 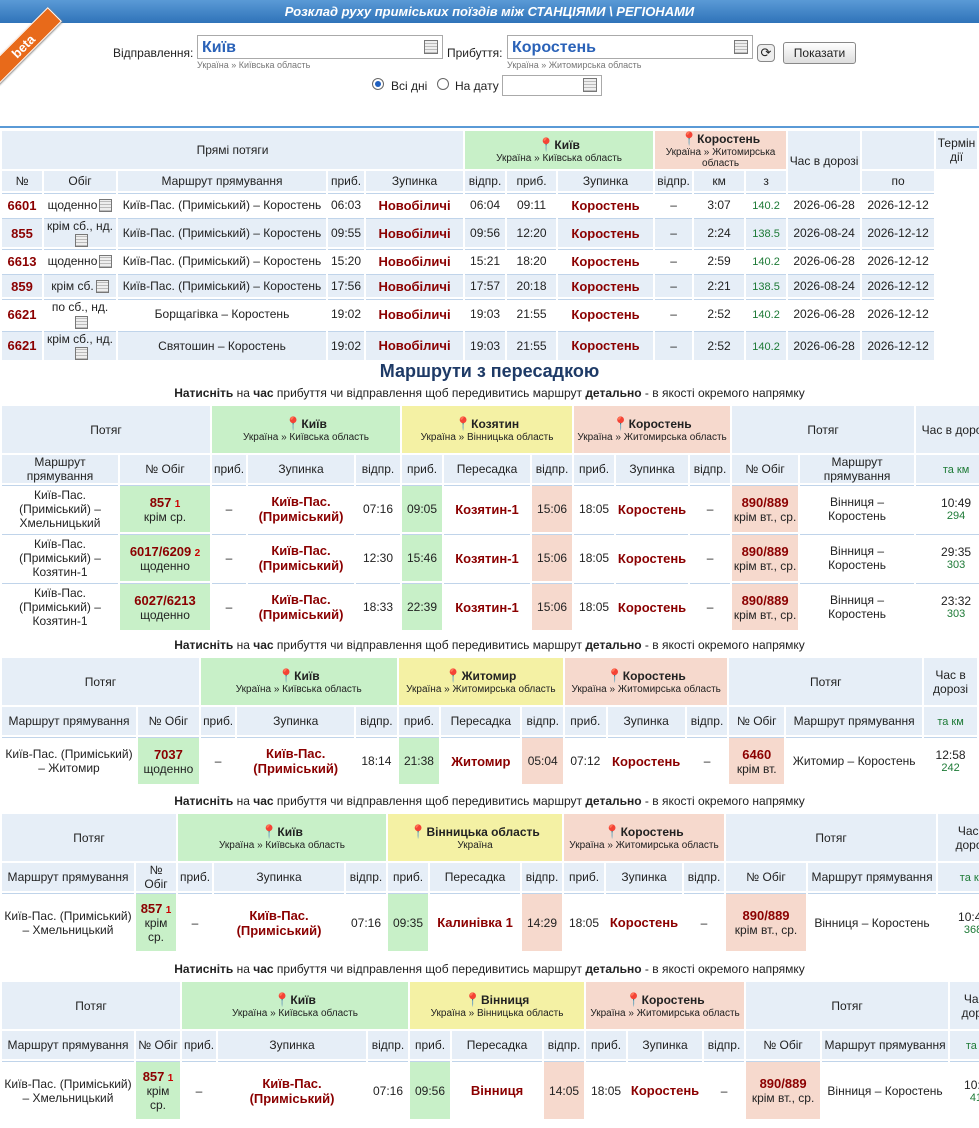 What do you see at coordinates (295, 1005) in the screenshot?
I see `station-header: 📍Київ Україна » Київська область` at bounding box center [295, 1005].